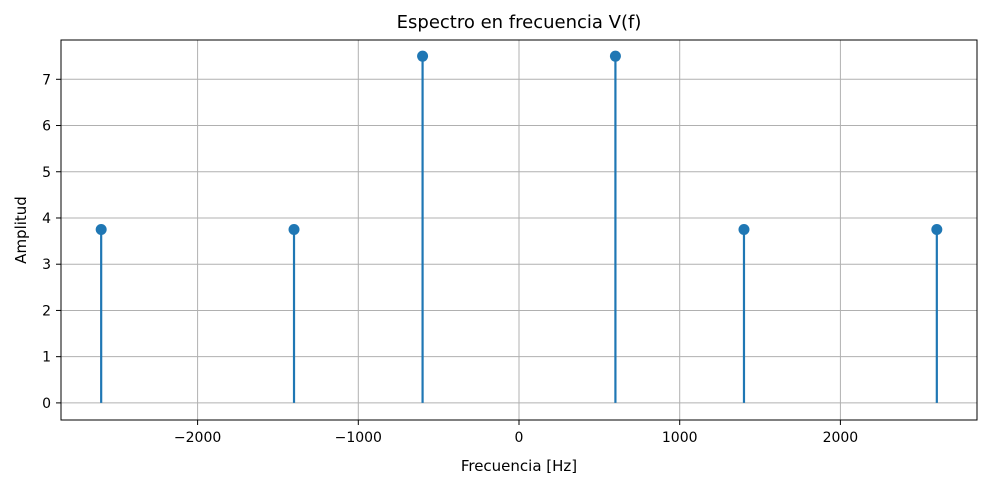  Describe the element at coordinates (46, 358) in the screenshot. I see `y-tick-label: 1` at that location.